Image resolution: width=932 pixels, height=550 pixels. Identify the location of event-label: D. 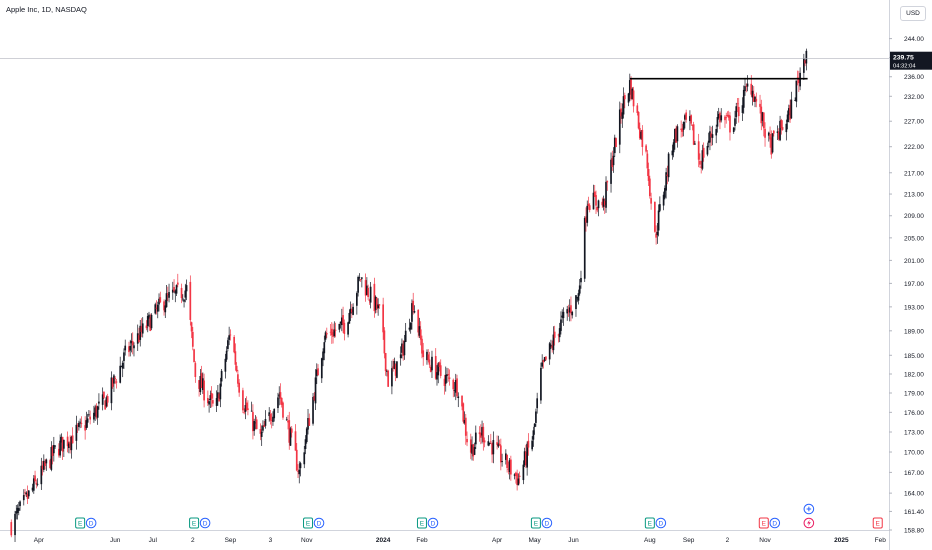
(547, 524).